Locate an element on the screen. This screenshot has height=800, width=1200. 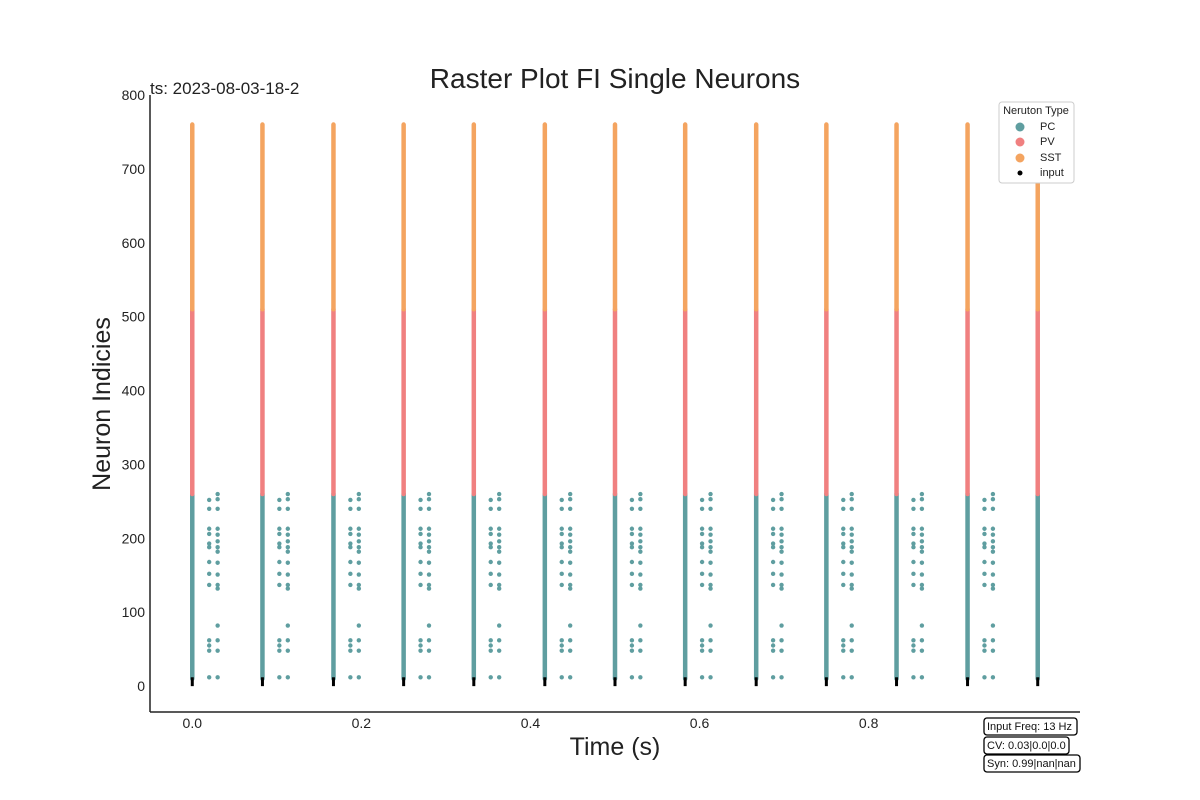
legend-label-pv: PV is located at coordinates (1047, 142).